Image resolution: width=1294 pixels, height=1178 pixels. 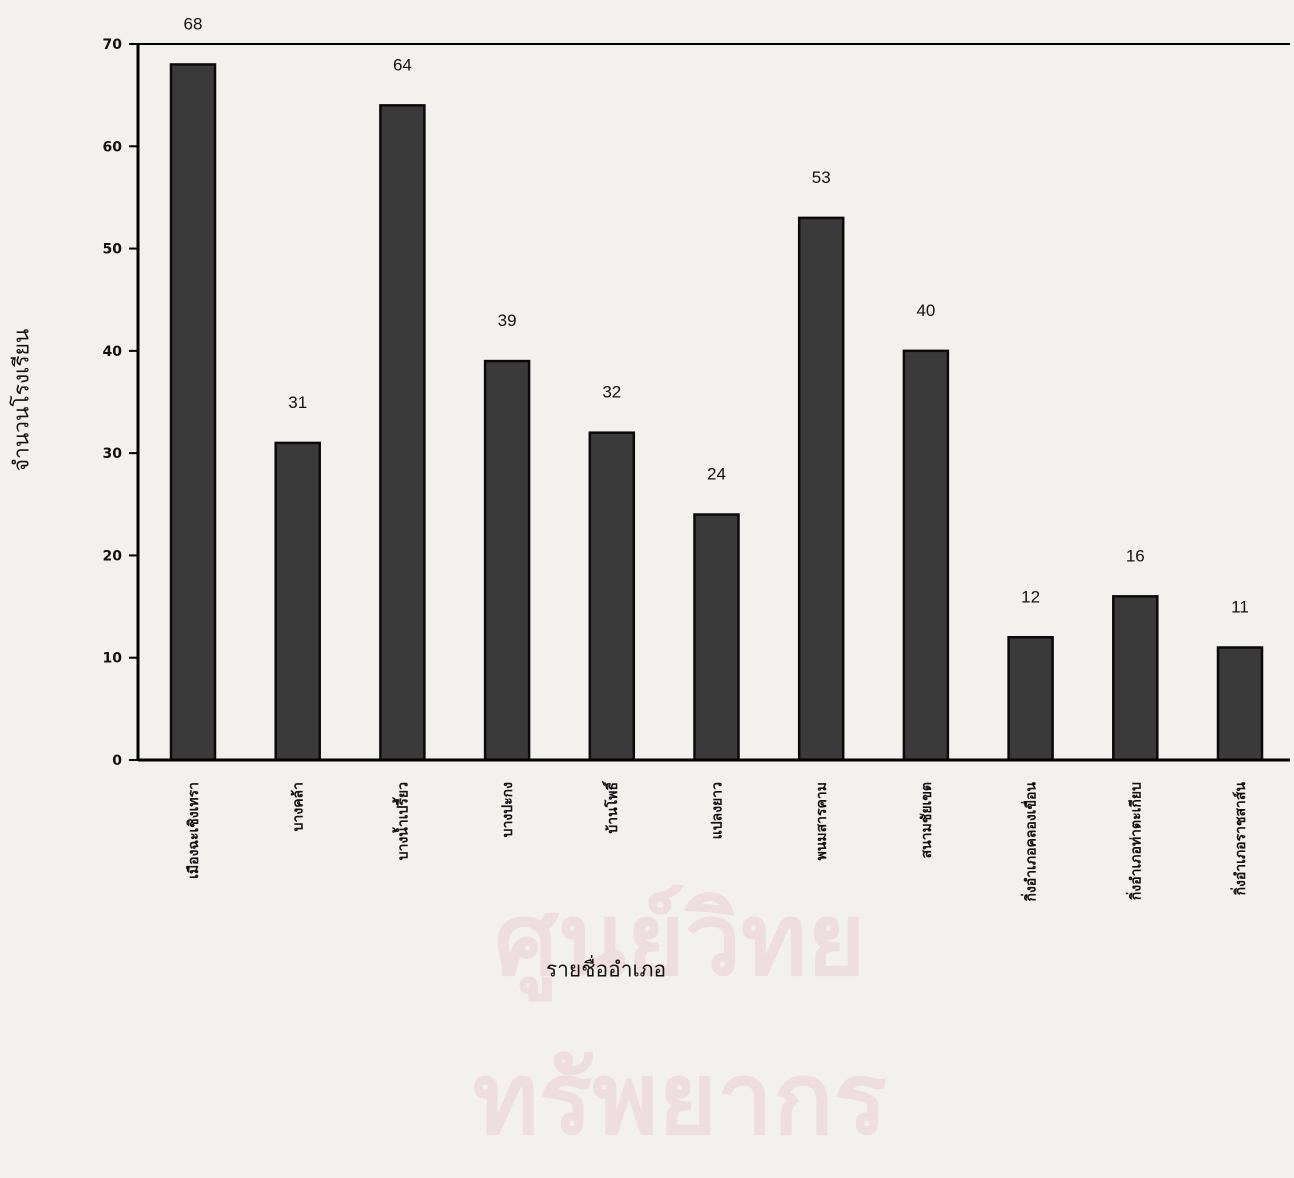 What do you see at coordinates (718, 810) in the screenshot?
I see `x-tick-label: แปลงยาว` at bounding box center [718, 810].